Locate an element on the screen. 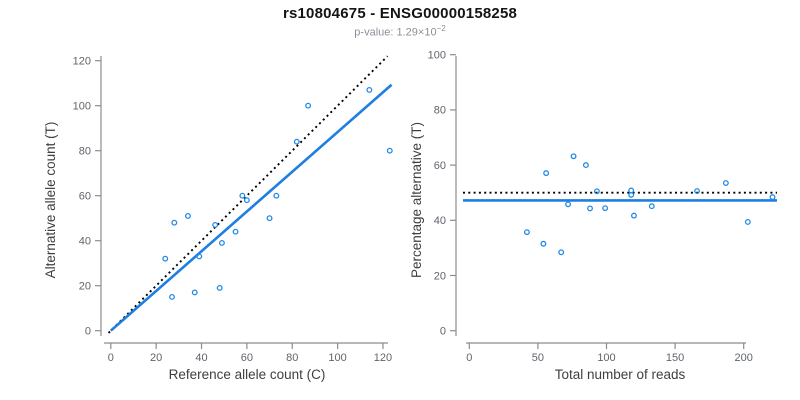 This screenshot has width=800, height=400. right-yaxis-title: Percentage alternative (T) is located at coordinates (416, 200).